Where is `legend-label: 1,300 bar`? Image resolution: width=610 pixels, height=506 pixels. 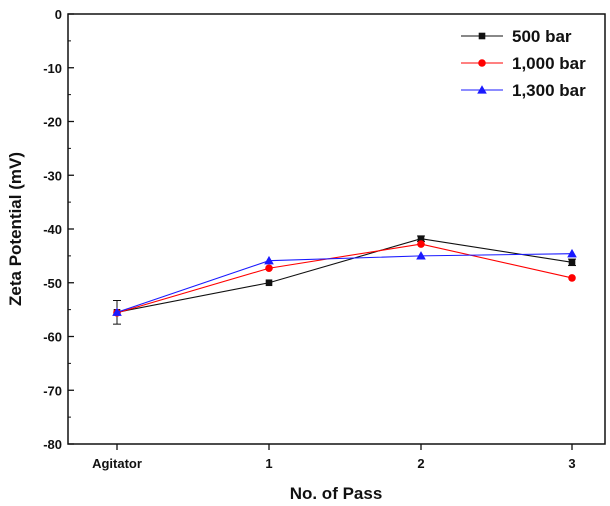 legend-label: 1,300 bar is located at coordinates (549, 90).